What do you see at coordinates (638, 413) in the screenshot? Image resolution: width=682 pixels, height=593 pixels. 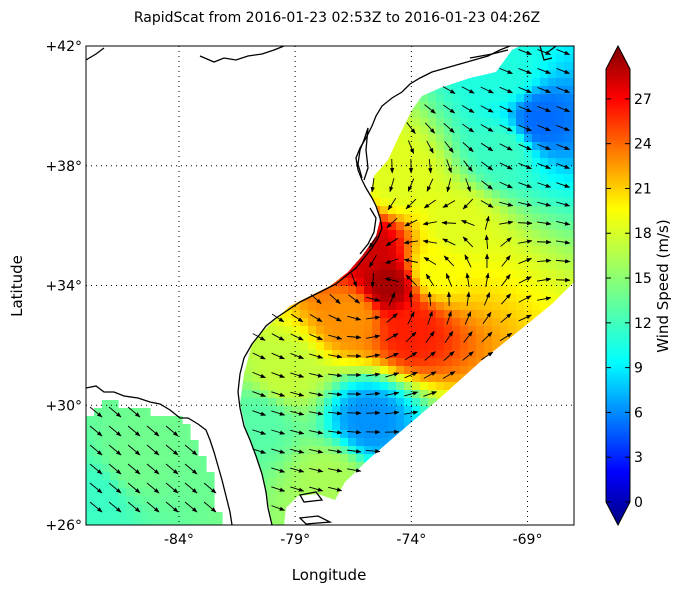 I see `colorbar-tick-label: 6` at bounding box center [638, 413].